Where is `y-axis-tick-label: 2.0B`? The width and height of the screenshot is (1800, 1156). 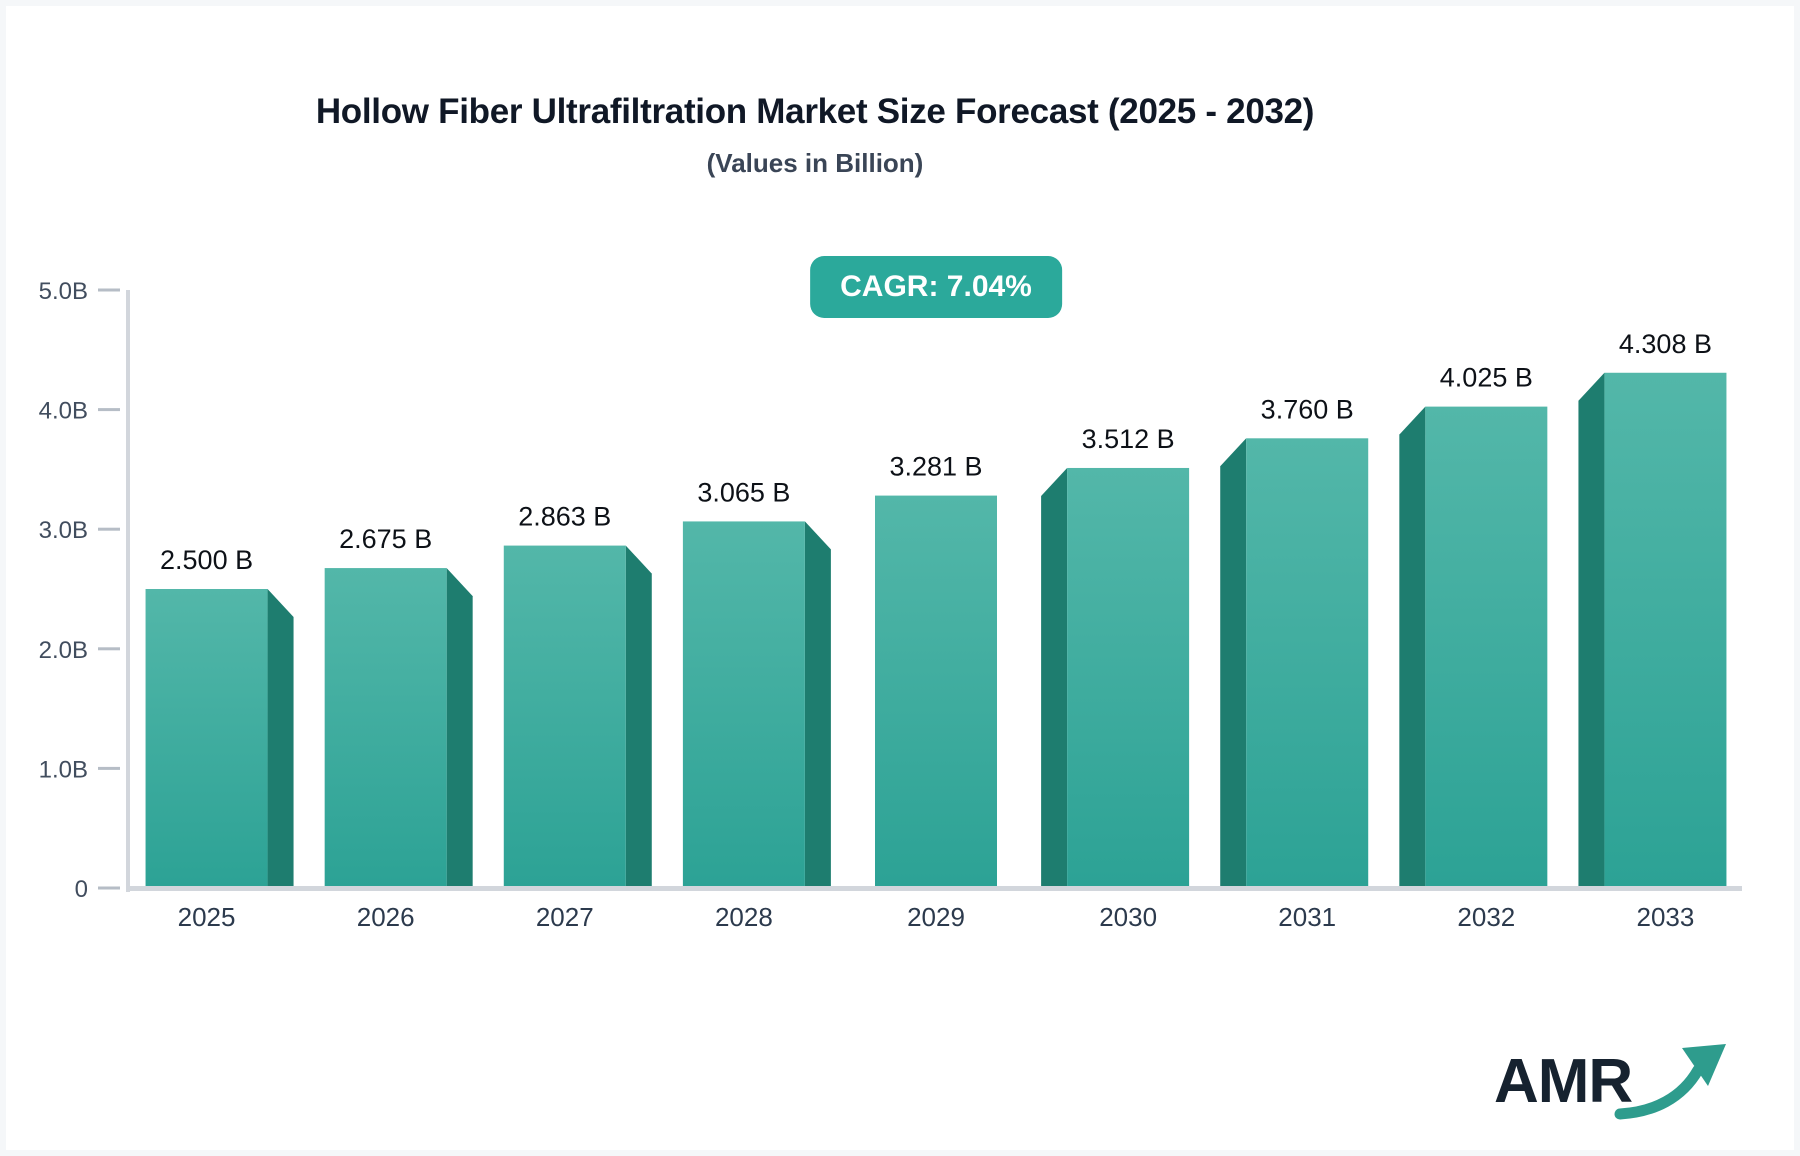
y-axis-tick-label: 2.0B is located at coordinates (63, 650).